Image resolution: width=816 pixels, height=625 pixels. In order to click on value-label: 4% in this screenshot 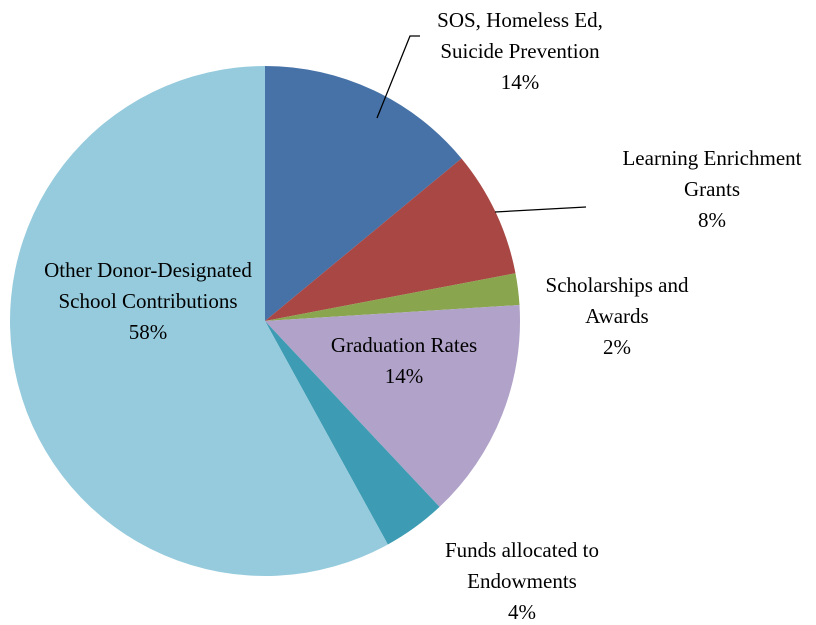, I will do `click(522, 612)`.